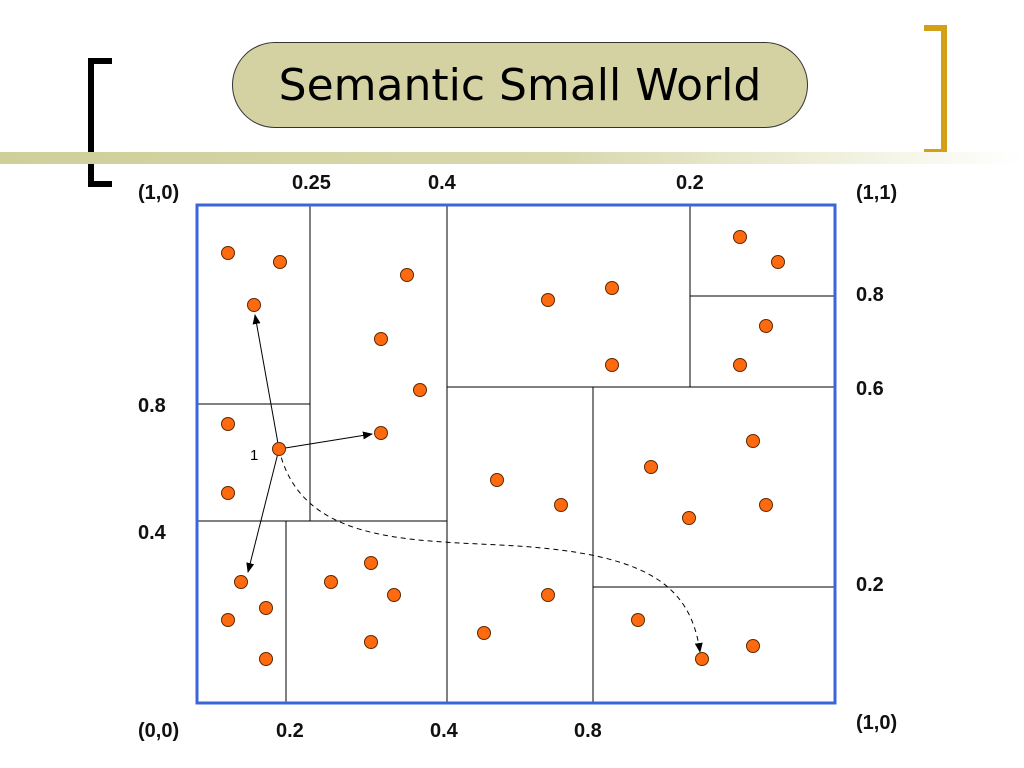 The height and width of the screenshot is (768, 1024). What do you see at coordinates (444, 731) in the screenshot?
I see `bottom-label: 0.4` at bounding box center [444, 731].